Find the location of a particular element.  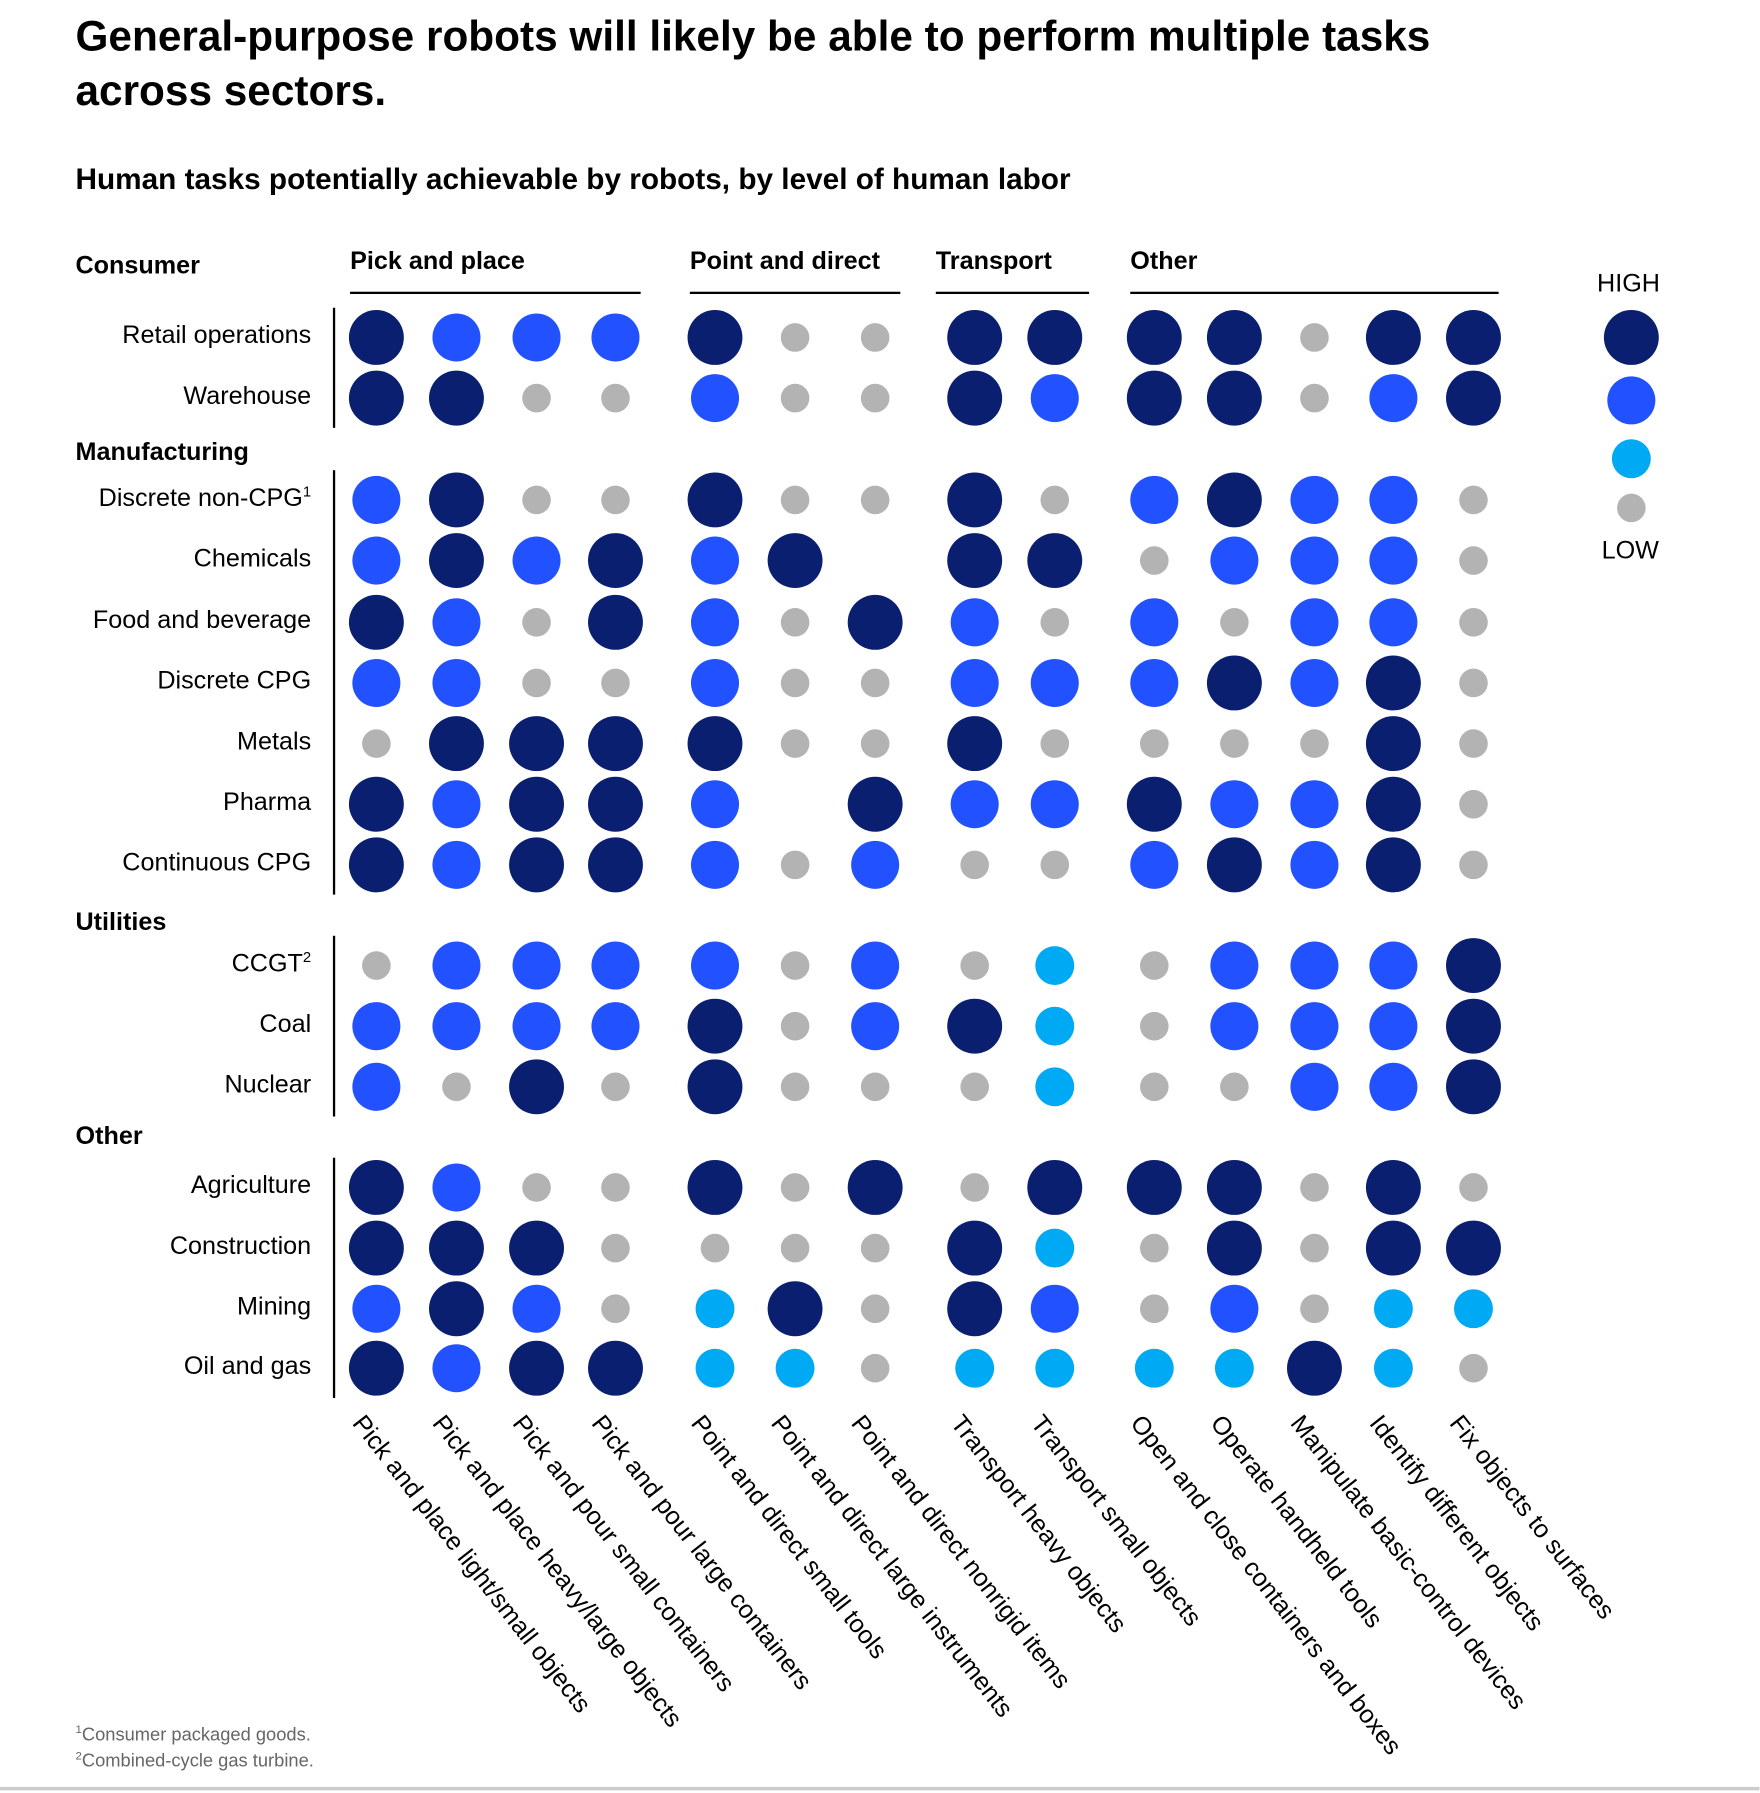

footnote-1: 1Consumer packaged goods. is located at coordinates (193, 1735).